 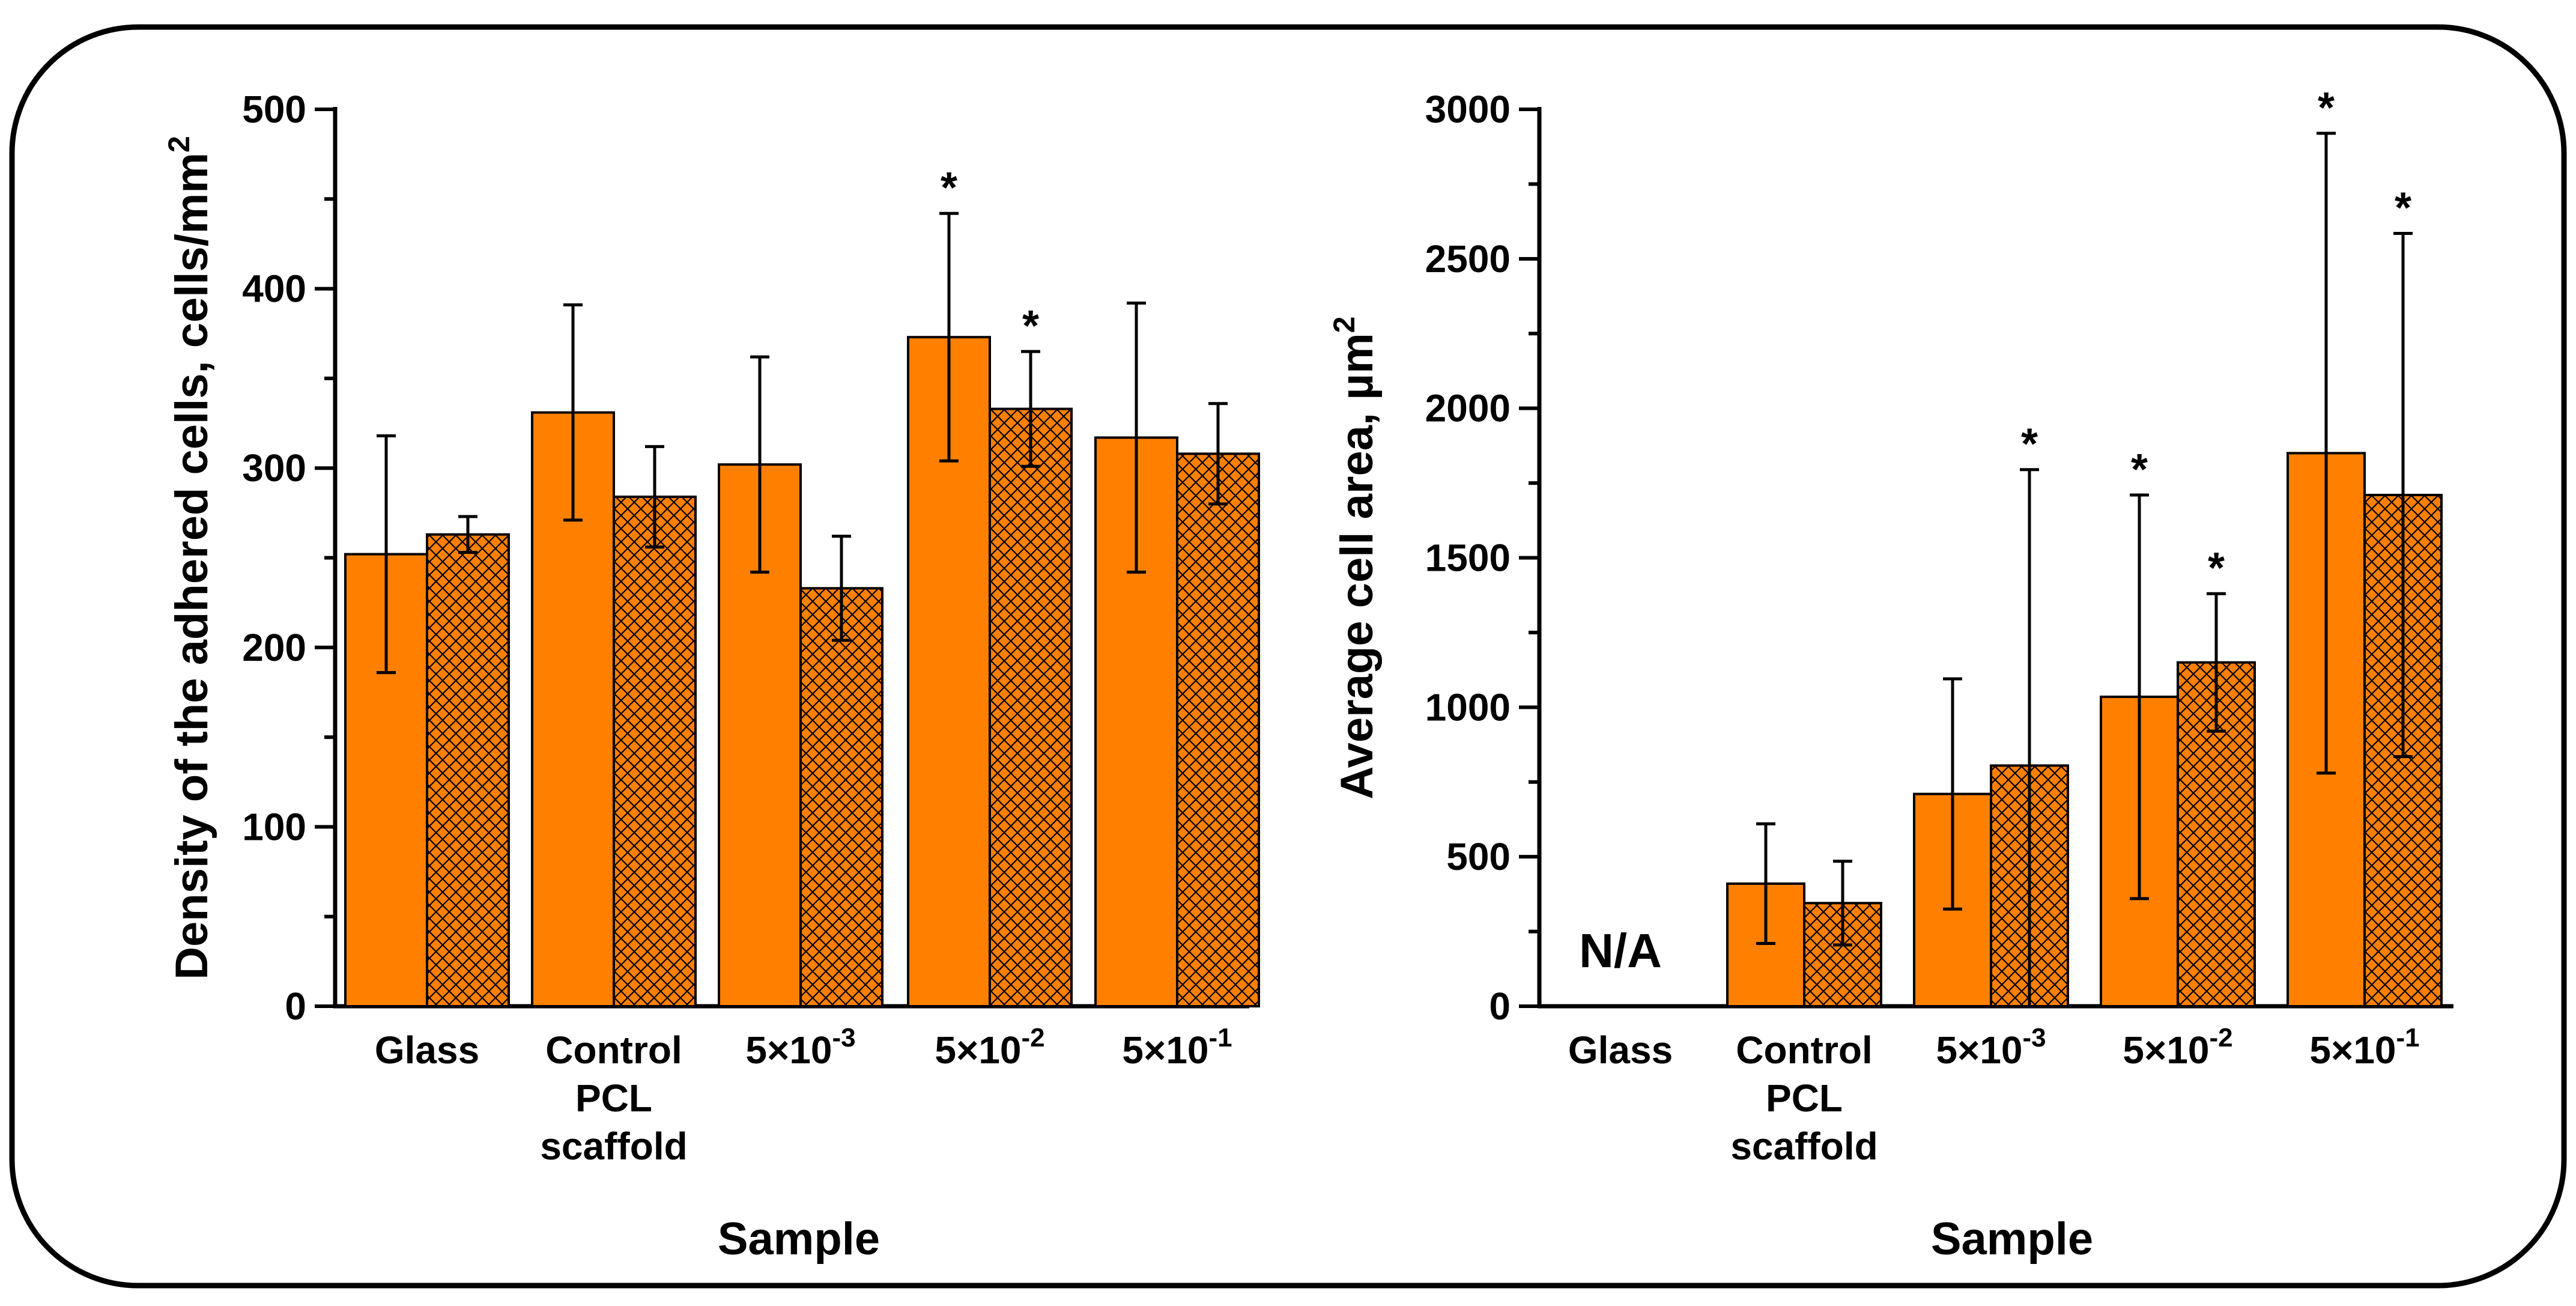 What do you see at coordinates (1468, 259) in the screenshot?
I see `y-tick-label: 2500` at bounding box center [1468, 259].